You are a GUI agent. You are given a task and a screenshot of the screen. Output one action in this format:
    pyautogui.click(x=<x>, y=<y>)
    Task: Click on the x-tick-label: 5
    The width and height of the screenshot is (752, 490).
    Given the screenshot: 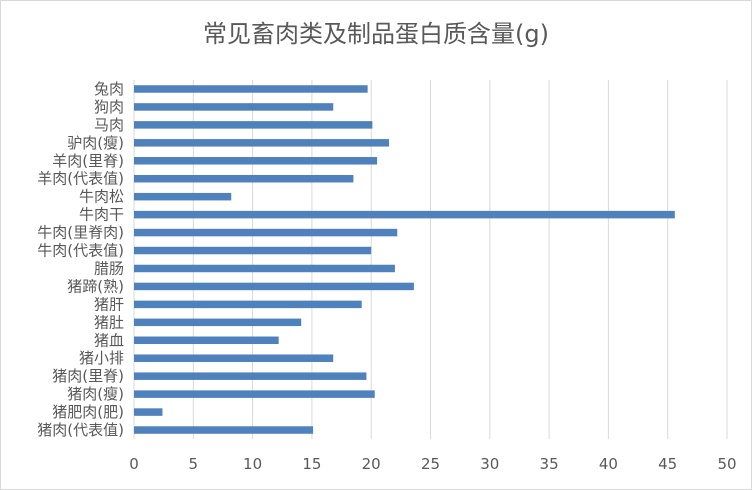 What is the action you would take?
    pyautogui.click(x=194, y=464)
    